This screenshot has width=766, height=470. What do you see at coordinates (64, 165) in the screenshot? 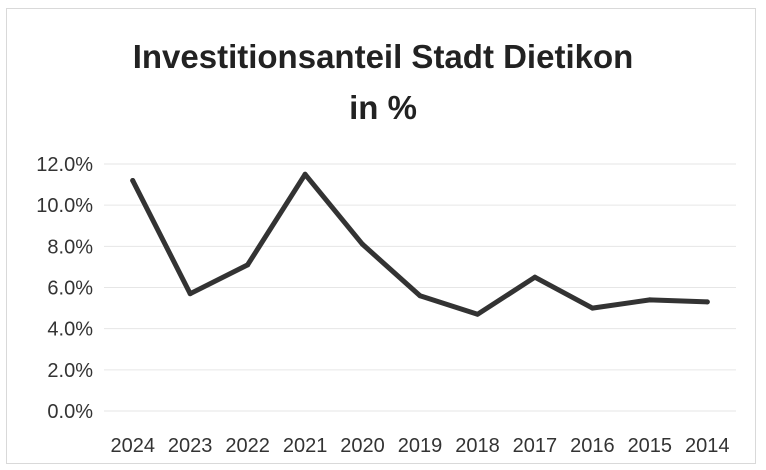
I see `y-tick-label: 12.0%` at bounding box center [64, 165].